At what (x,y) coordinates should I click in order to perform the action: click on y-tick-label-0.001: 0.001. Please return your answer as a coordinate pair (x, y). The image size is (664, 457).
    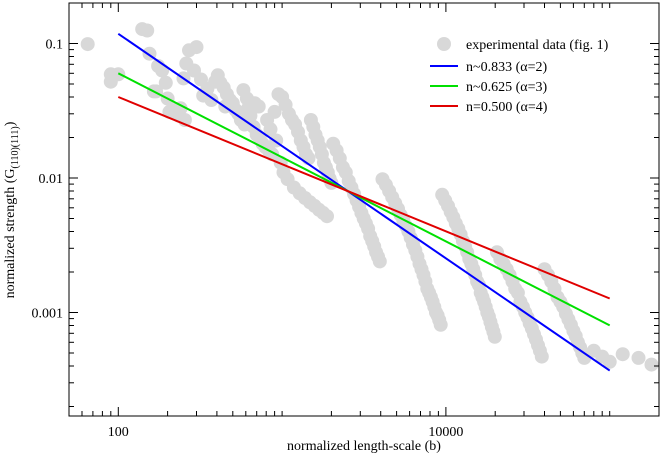
    Looking at the image, I should click on (48, 314).